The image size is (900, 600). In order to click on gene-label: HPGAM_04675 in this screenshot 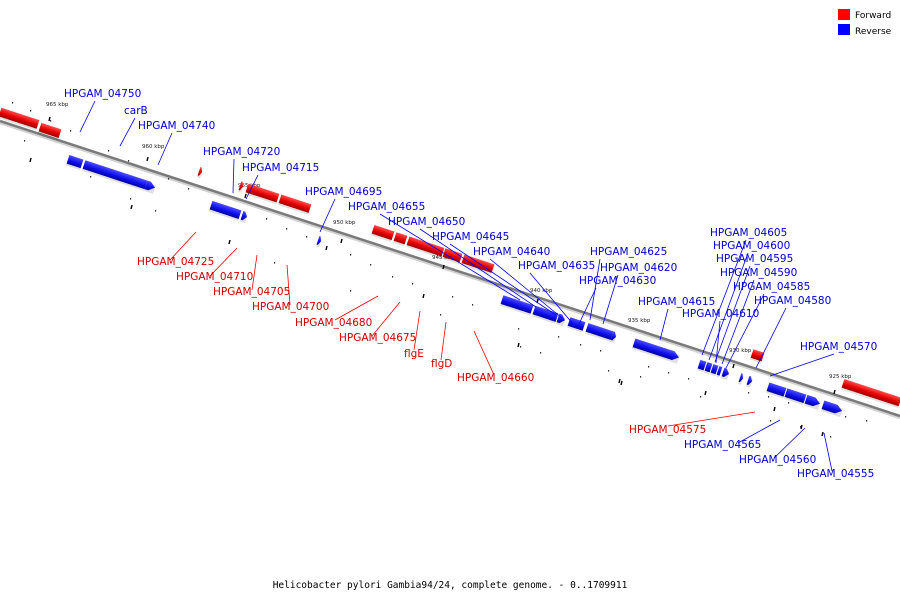, I will do `click(377, 338)`.